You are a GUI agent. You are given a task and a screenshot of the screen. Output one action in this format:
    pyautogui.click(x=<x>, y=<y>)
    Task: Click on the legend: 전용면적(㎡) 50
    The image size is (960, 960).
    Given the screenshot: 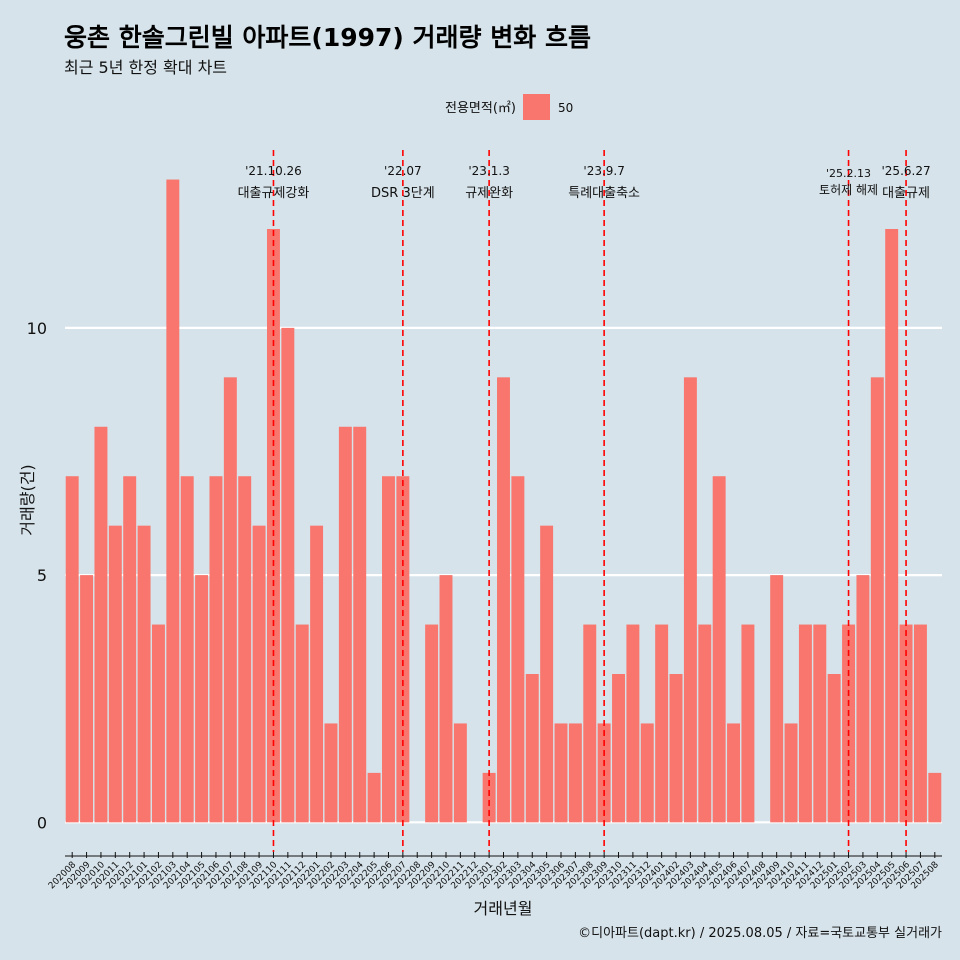 What is the action you would take?
    pyautogui.click(x=509, y=107)
    